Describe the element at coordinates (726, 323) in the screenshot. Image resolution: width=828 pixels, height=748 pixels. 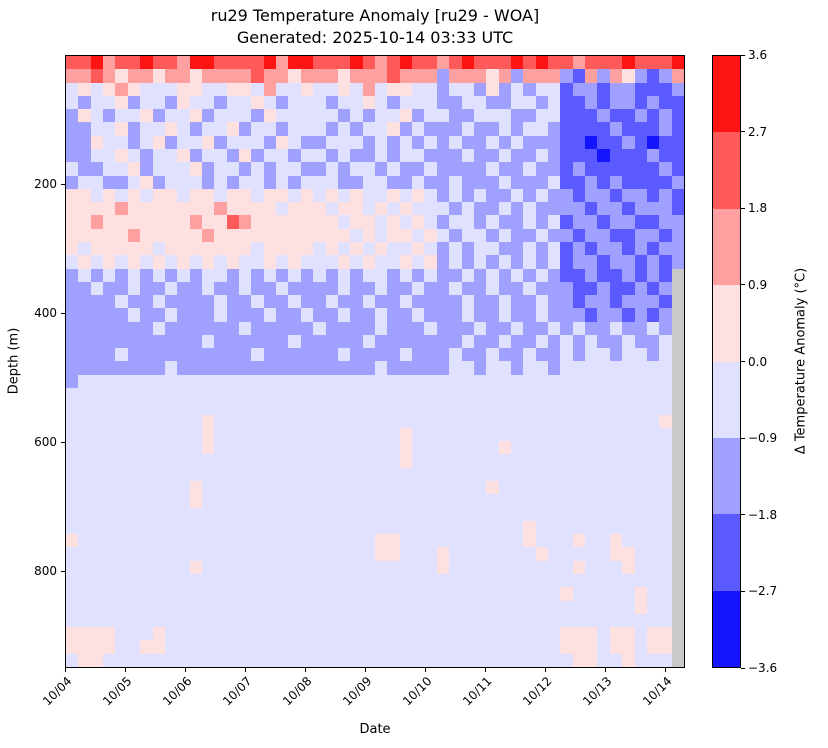
I see `colorbar-band` at that location.